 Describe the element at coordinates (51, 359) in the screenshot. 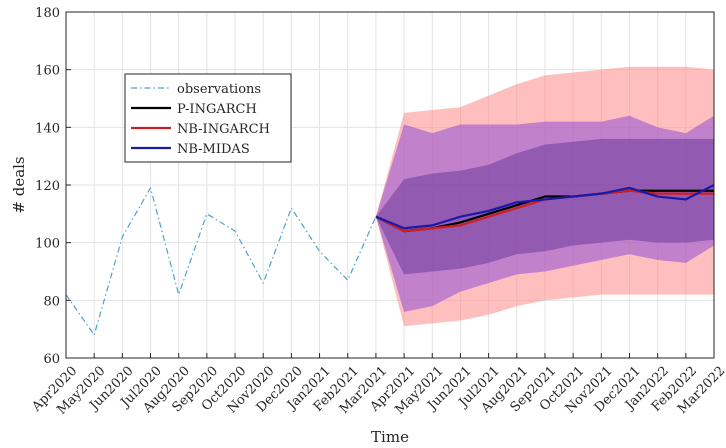

I see `y-tick-label: 60` at that location.